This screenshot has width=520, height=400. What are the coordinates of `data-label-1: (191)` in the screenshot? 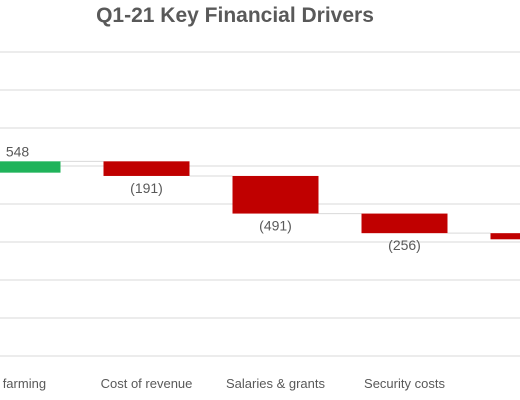 It's located at (146, 188).